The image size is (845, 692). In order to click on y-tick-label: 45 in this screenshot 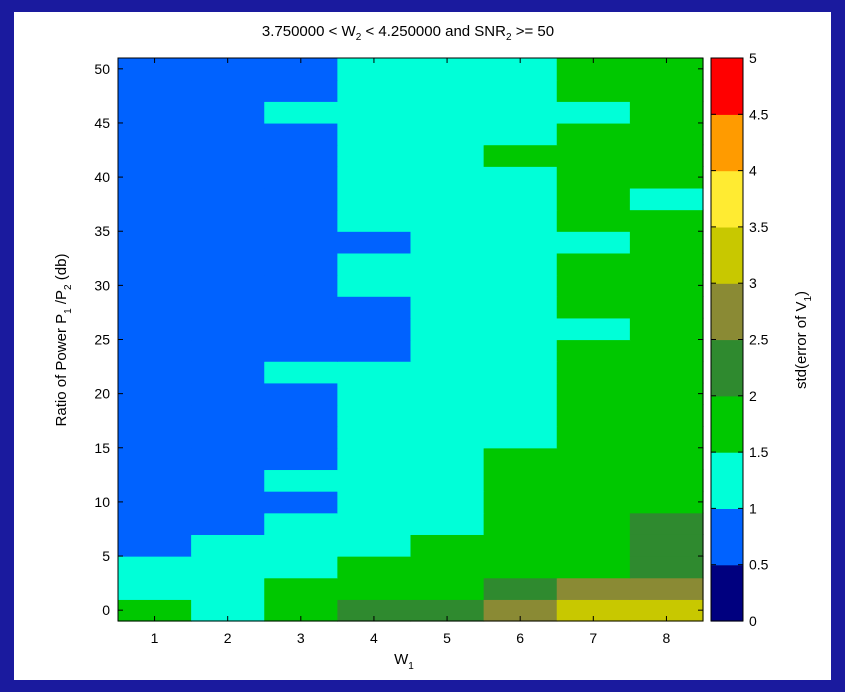, I will do `click(102, 123)`.